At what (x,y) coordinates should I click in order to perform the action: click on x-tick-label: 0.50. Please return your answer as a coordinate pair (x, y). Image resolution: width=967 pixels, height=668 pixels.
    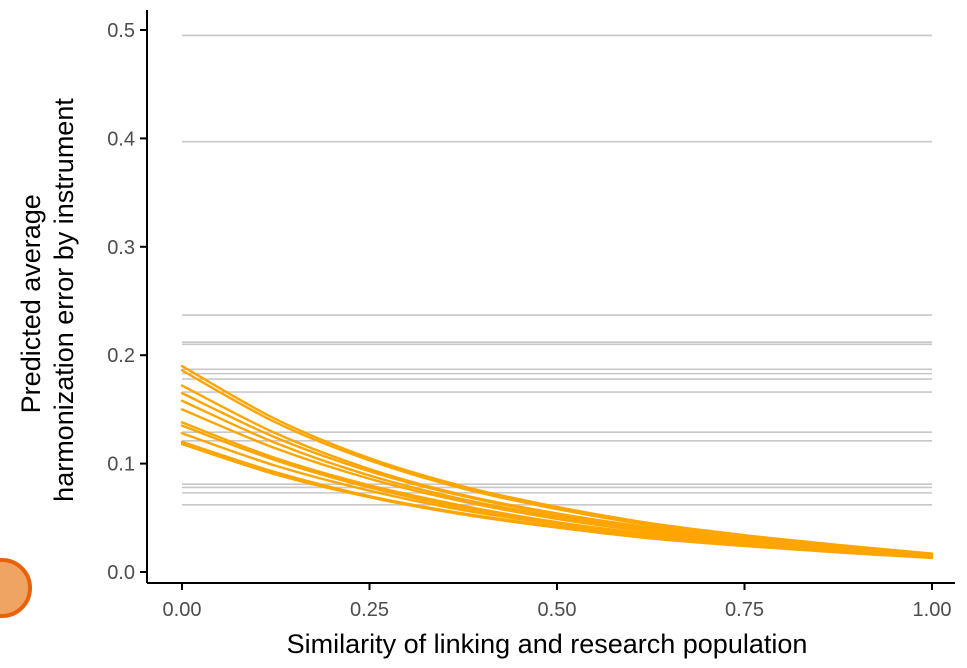
    Looking at the image, I should click on (557, 610).